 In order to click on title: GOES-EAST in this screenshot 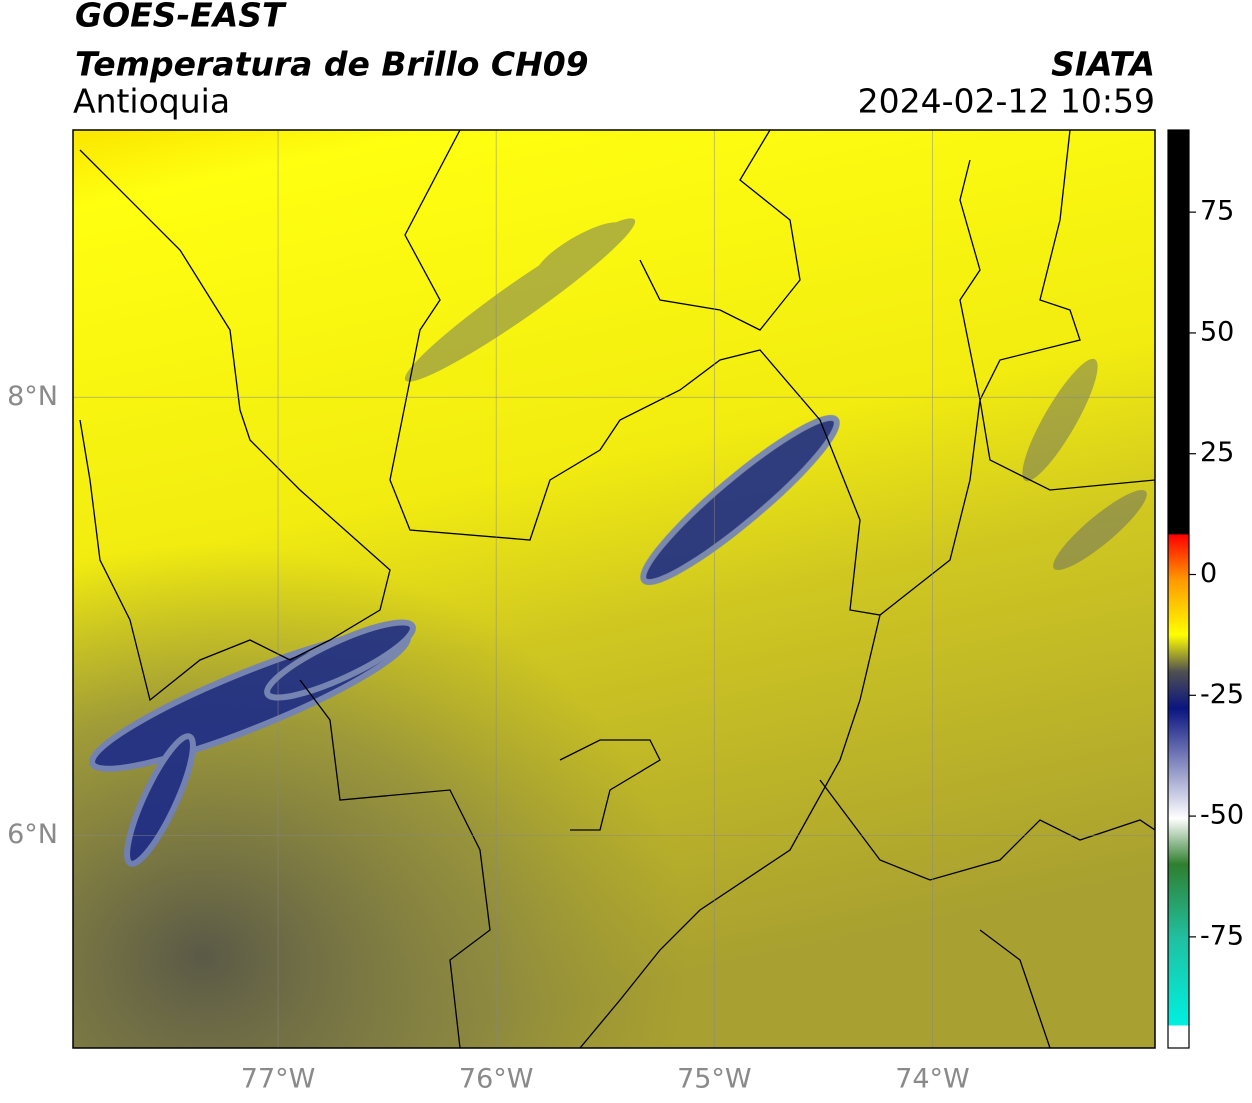, I will do `click(181, 17)`.